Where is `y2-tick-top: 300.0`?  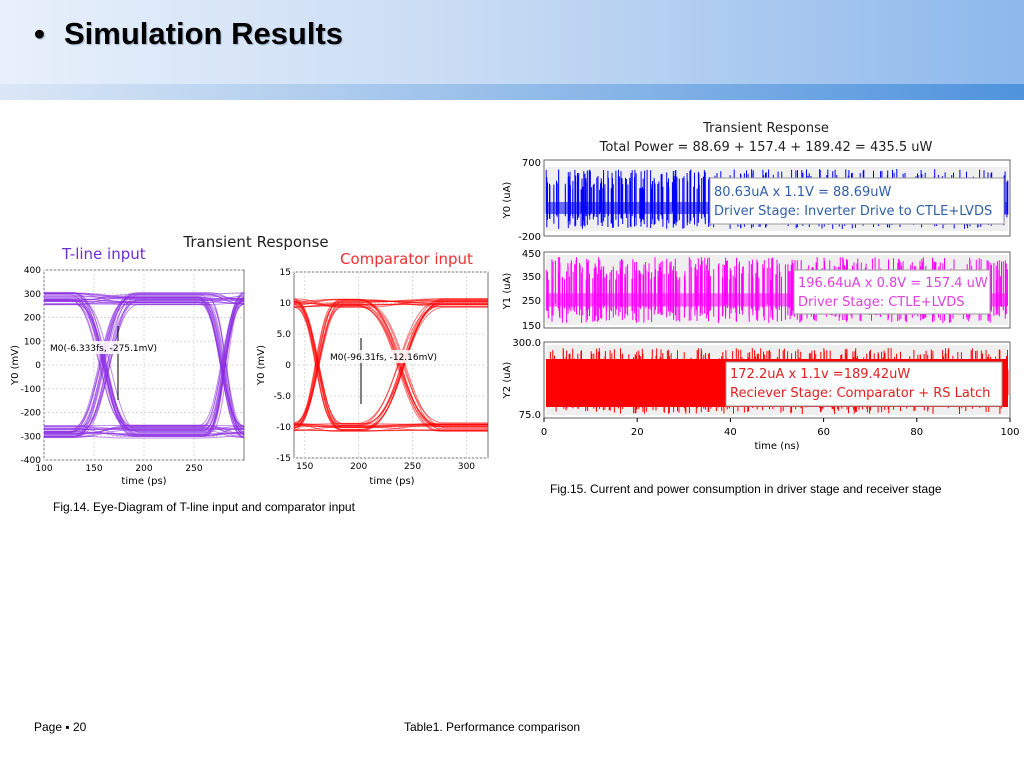 y2-tick-top: 300.0 is located at coordinates (526, 343).